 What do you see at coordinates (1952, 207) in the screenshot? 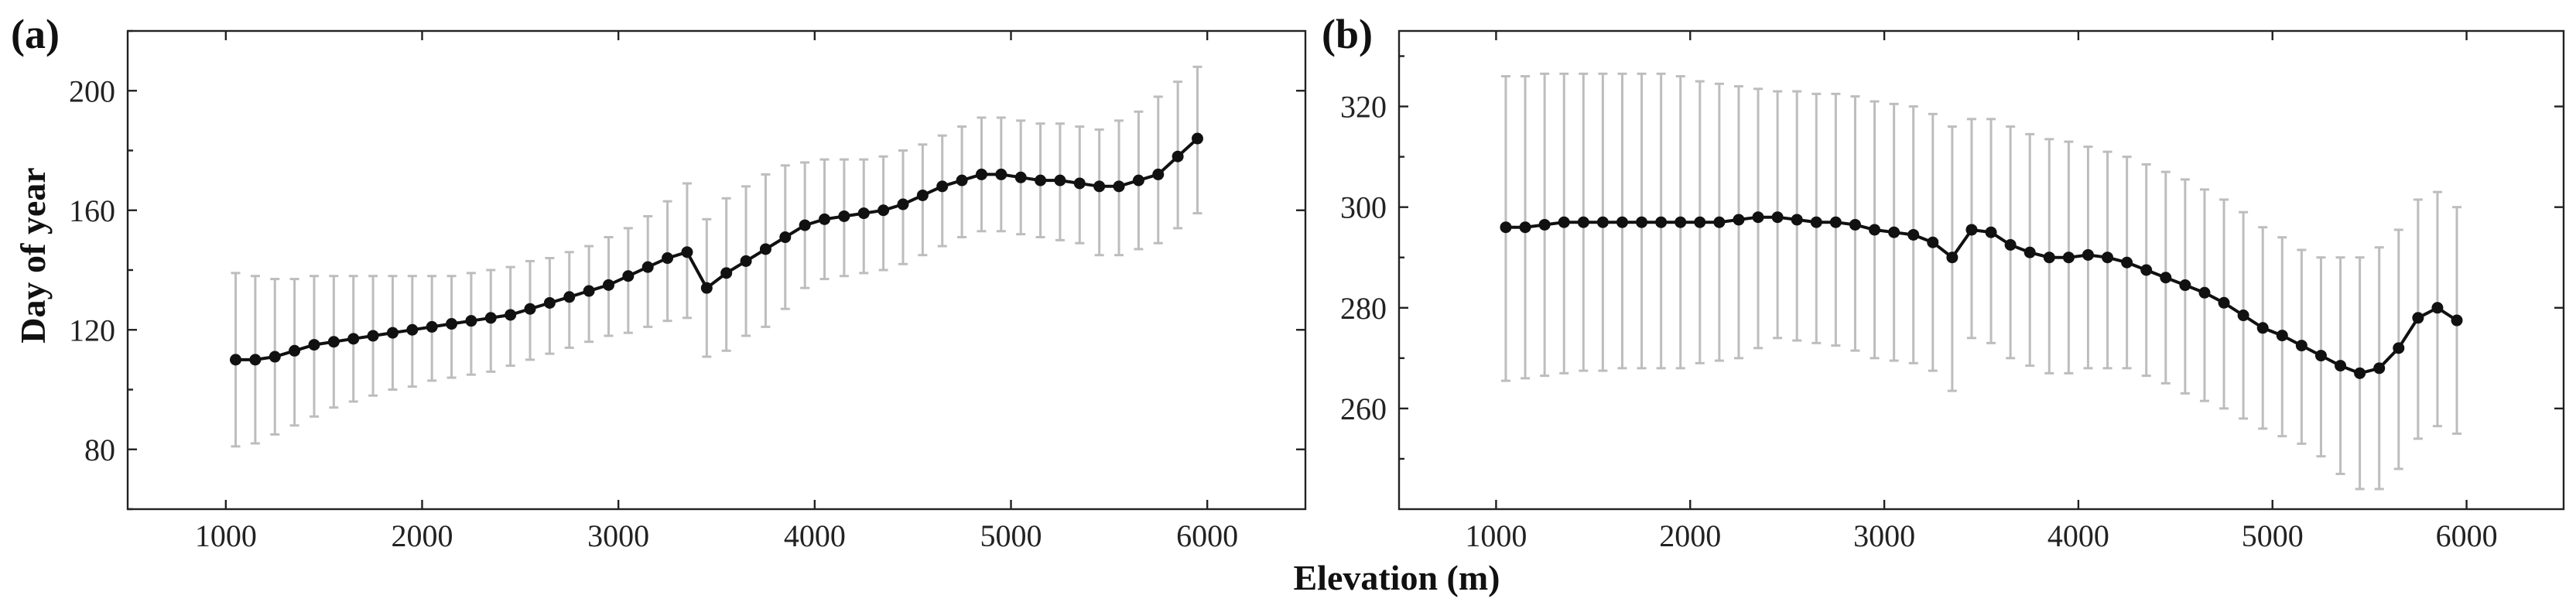
I see `panel-b-y-tick: 300` at bounding box center [1952, 207].